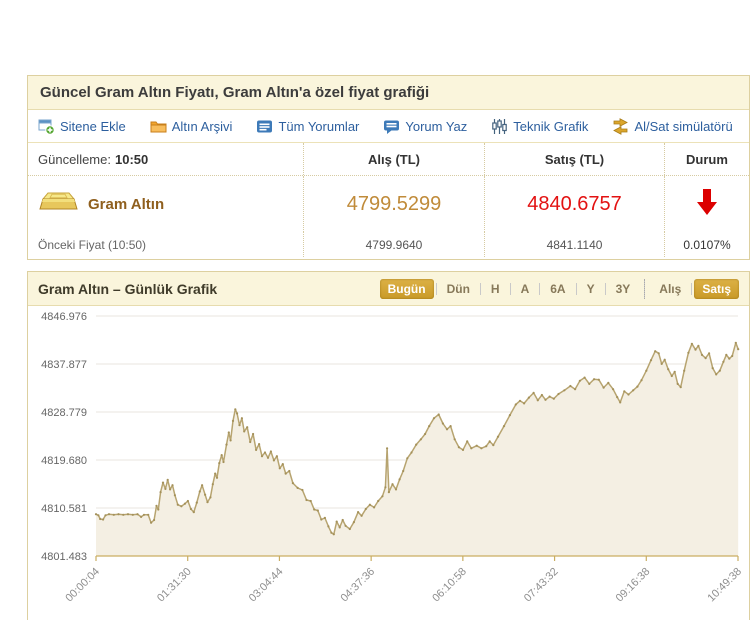 This screenshot has height=620, width=756. What do you see at coordinates (620, 126) in the screenshot?
I see `buy-sell-swap-icon` at bounding box center [620, 126].